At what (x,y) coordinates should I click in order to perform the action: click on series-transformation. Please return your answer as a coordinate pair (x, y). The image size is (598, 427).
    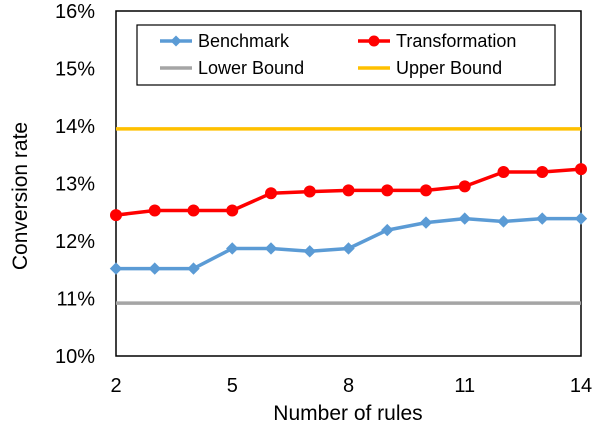
    Looking at the image, I should click on (348, 192).